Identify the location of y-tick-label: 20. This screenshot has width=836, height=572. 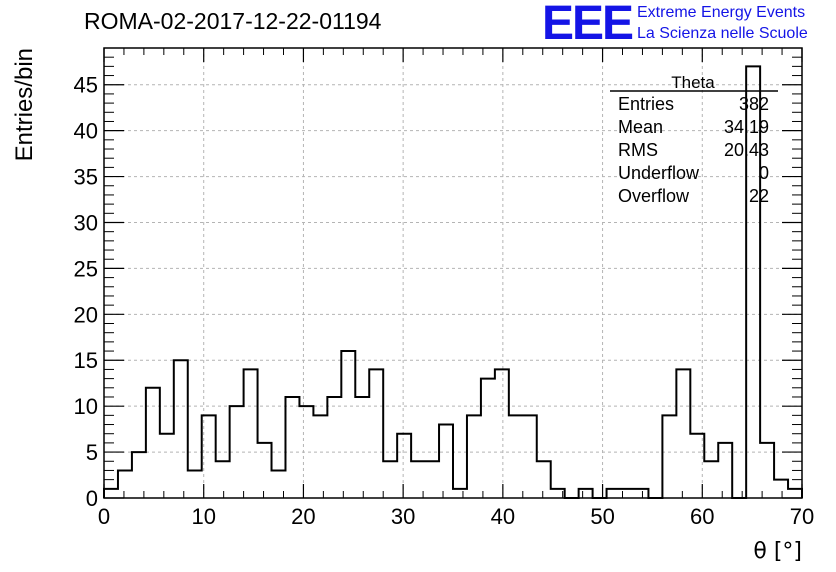
(86, 314).